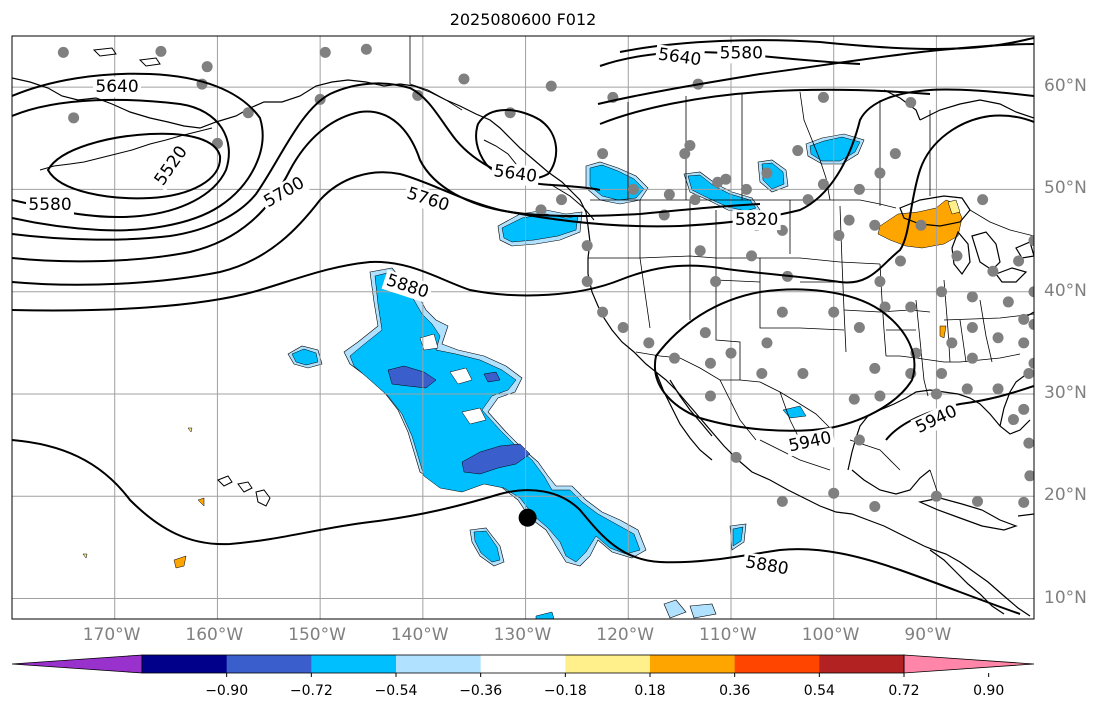 This screenshot has width=1105, height=712. What do you see at coordinates (565, 691) in the screenshot?
I see `colorbar-tick-label: −0.18` at bounding box center [565, 691].